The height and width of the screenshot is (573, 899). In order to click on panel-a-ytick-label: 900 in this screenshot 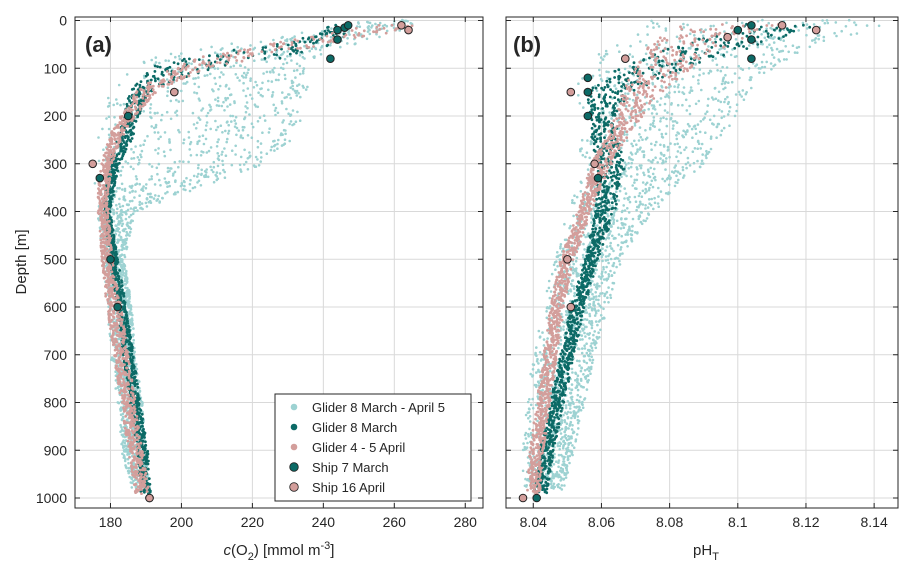, I will do `click(56, 450)`.